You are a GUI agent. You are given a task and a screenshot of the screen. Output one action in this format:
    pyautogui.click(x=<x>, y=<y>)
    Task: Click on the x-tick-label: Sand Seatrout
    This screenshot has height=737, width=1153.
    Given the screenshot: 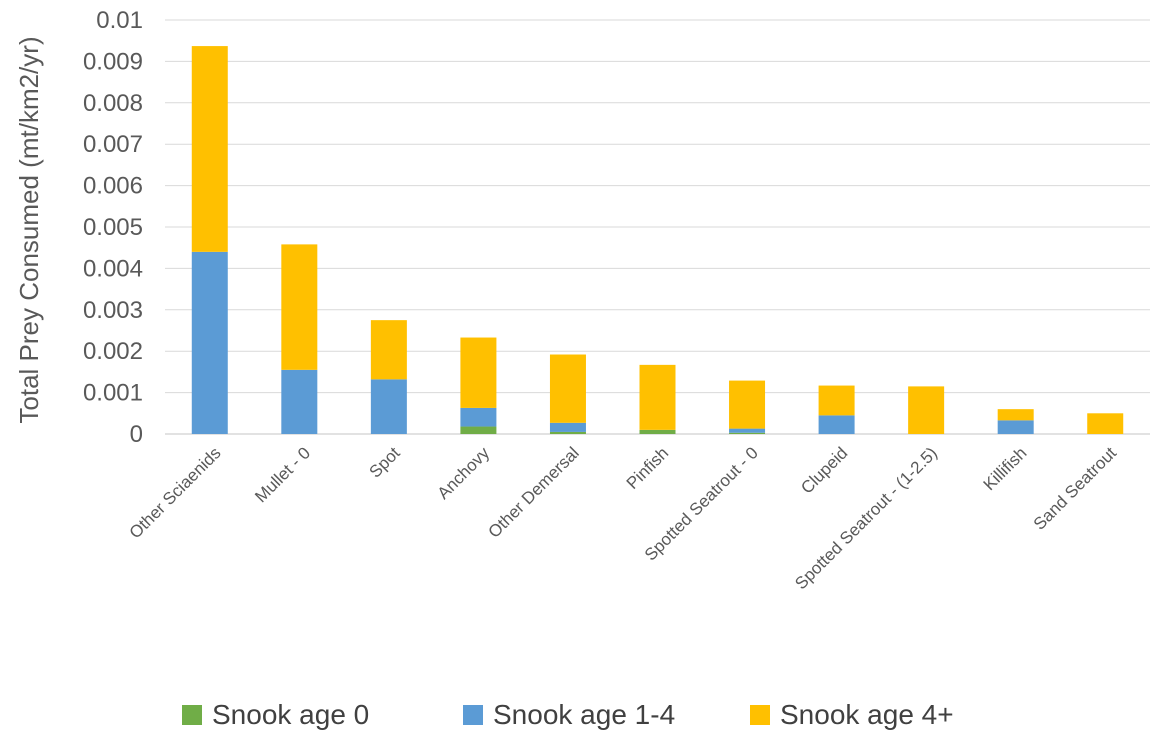 What is the action you would take?
    pyautogui.click(x=1075, y=488)
    